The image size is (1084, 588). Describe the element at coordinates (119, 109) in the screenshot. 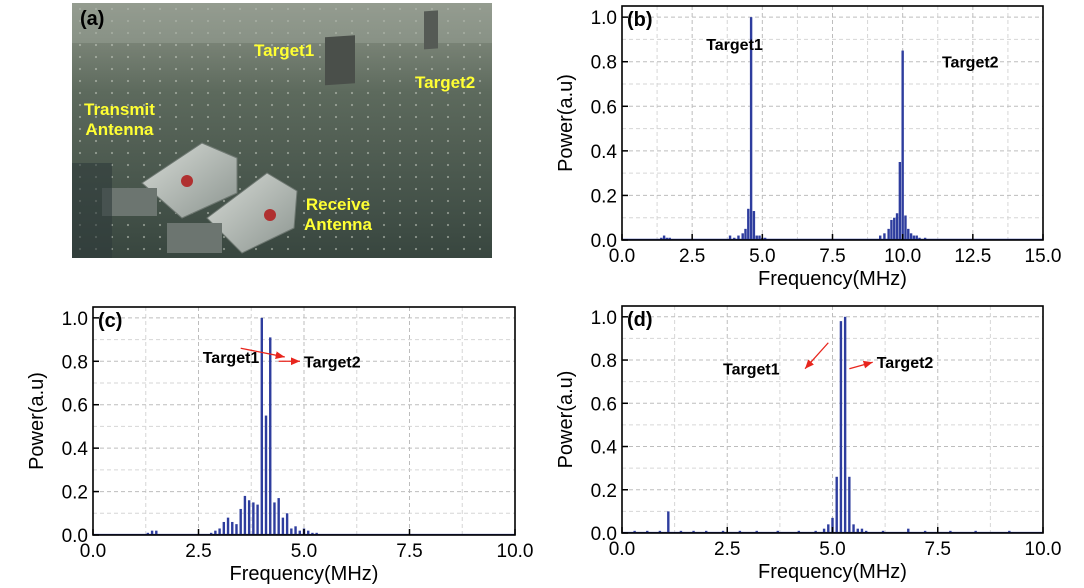

I see `transmit-line1: Transmit` at that location.